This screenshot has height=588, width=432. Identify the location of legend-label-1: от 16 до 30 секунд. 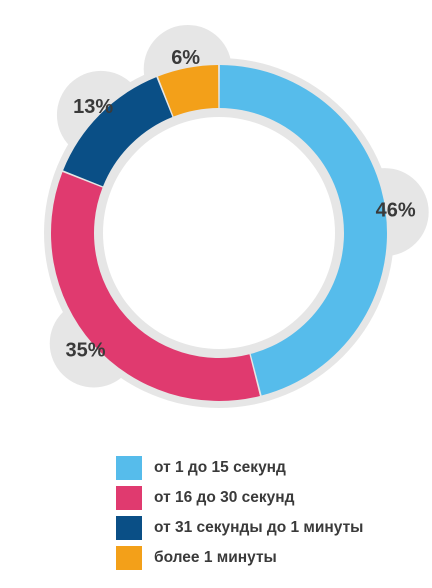
(224, 497).